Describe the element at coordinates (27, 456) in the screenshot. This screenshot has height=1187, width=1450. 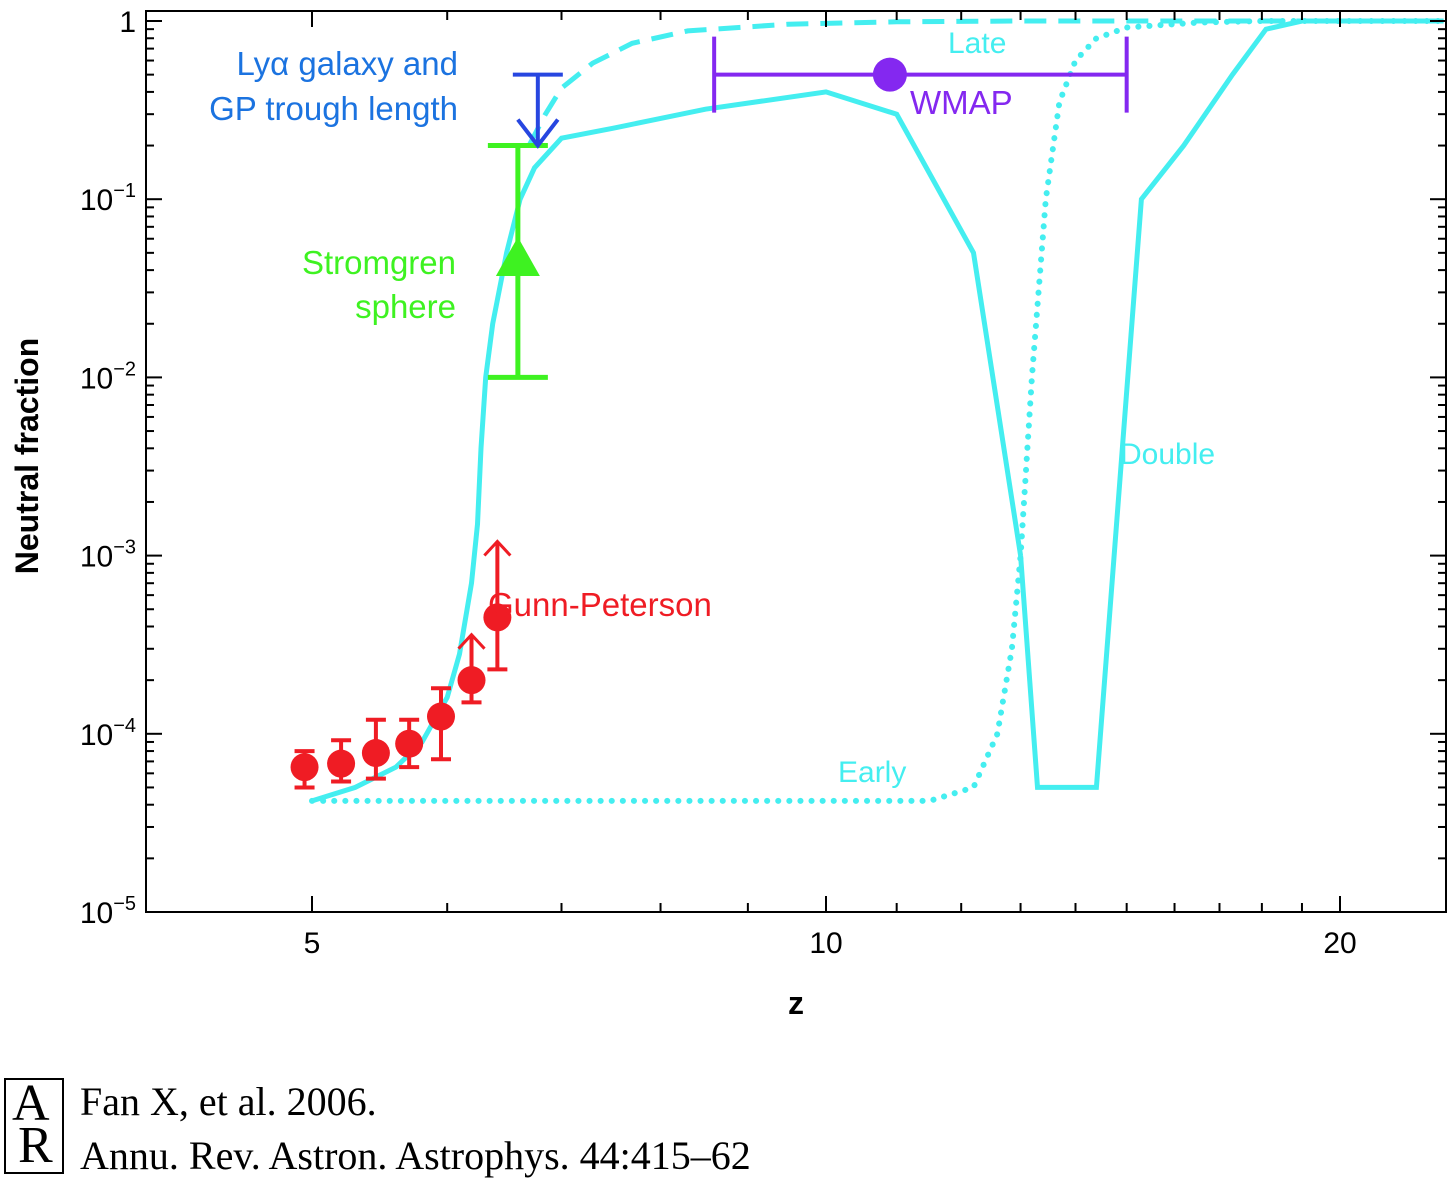
I see `y-axis-title: Neutral fraction` at that location.